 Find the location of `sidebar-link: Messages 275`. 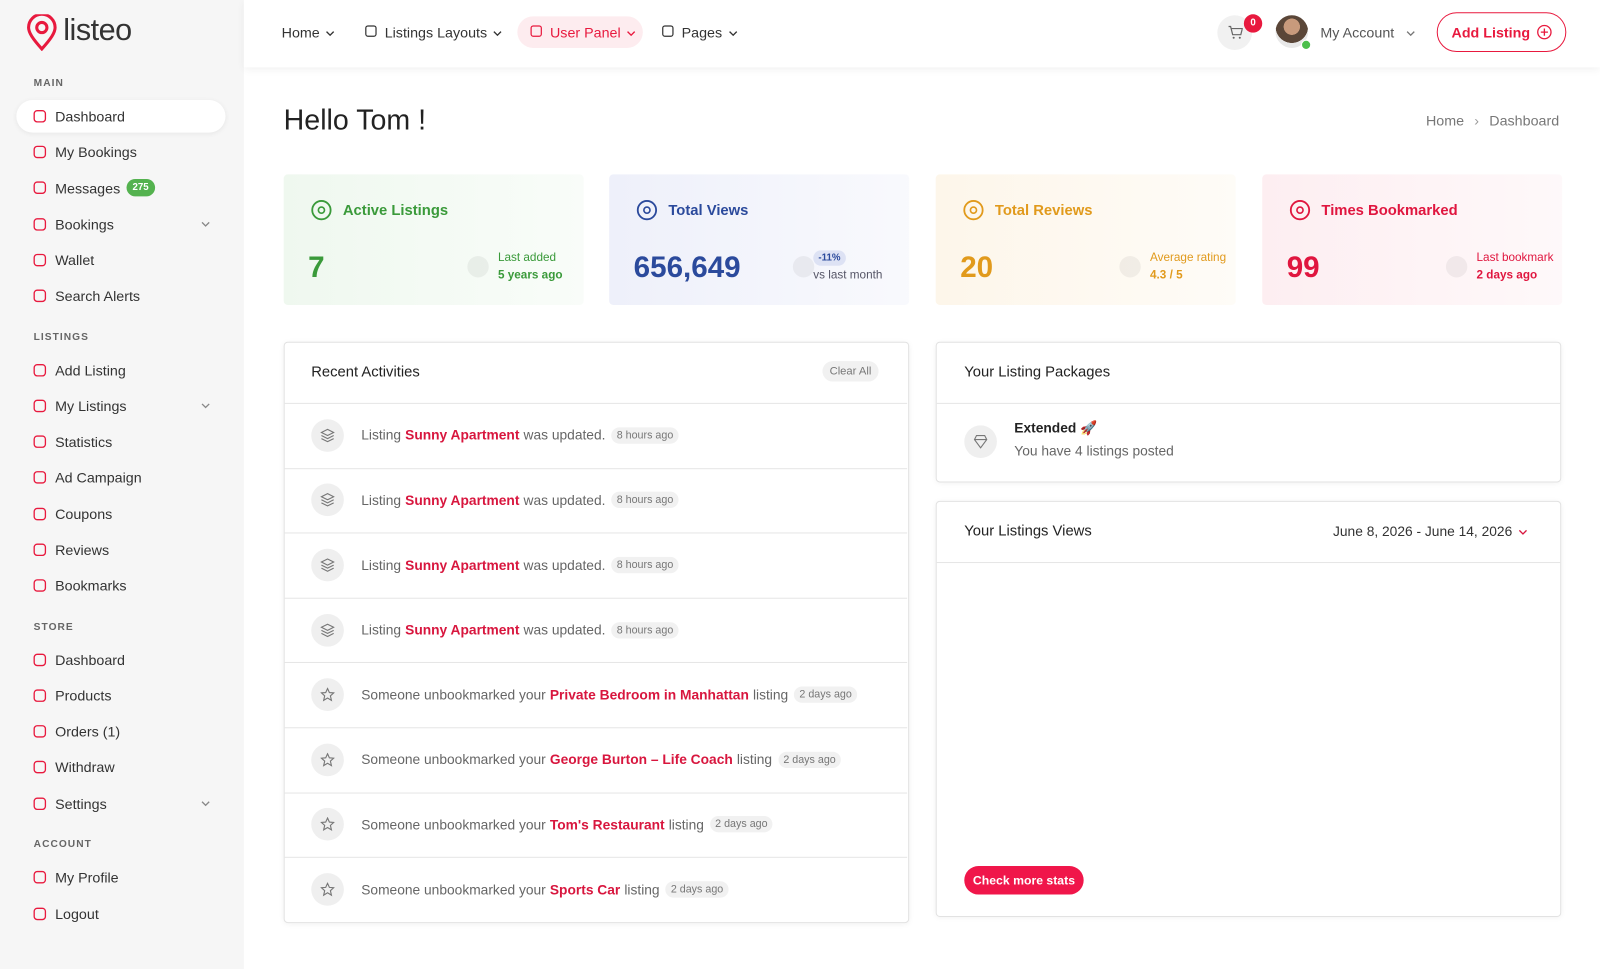

sidebar-link: Messages 275 is located at coordinates (105, 188).